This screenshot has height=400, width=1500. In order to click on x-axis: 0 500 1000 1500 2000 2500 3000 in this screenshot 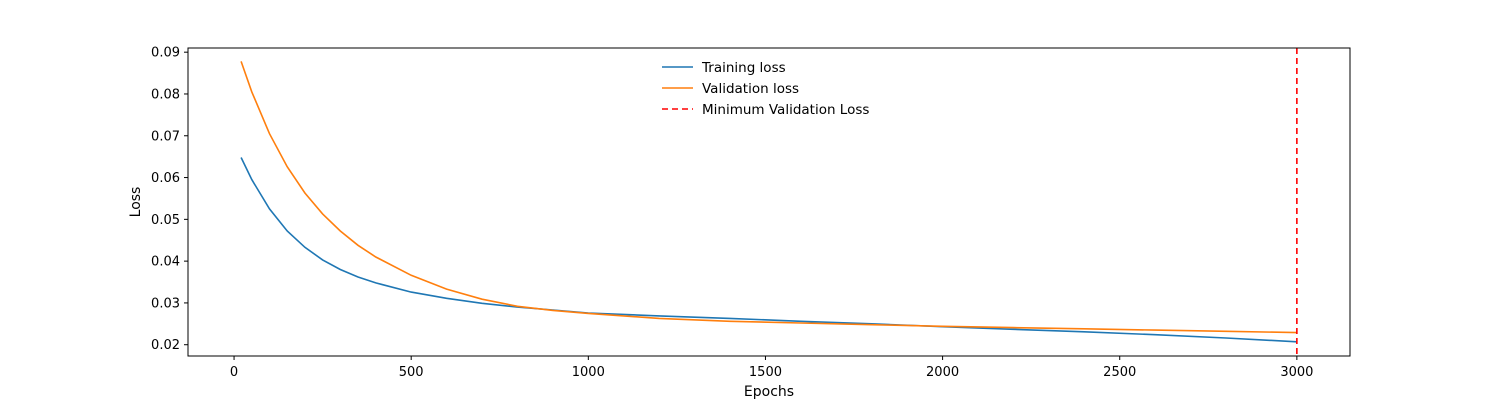, I will do `click(771, 368)`.